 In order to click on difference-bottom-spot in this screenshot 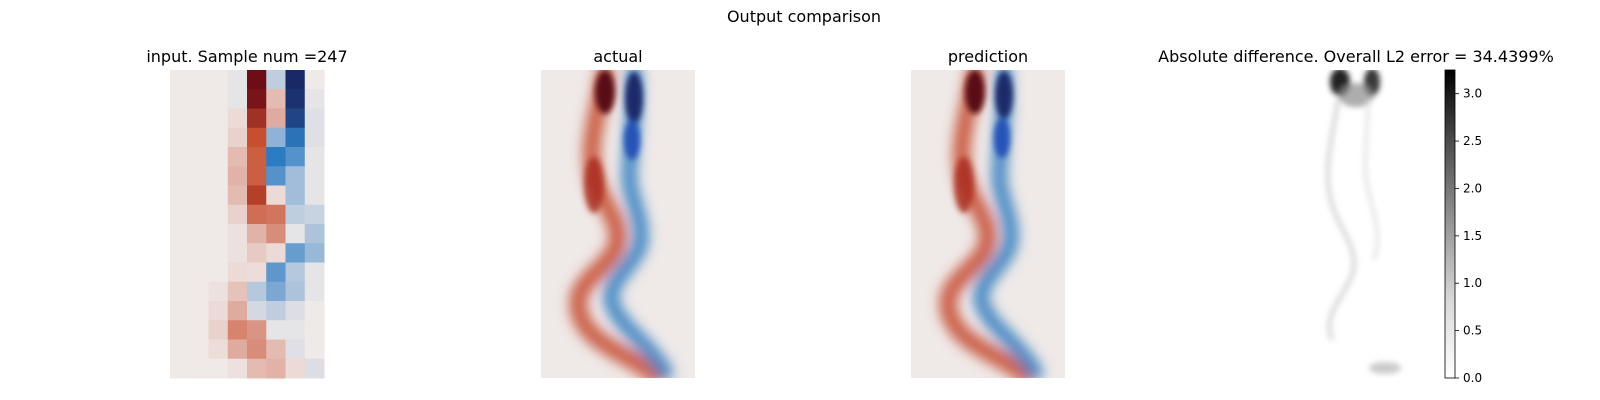, I will do `click(1385, 368)`.